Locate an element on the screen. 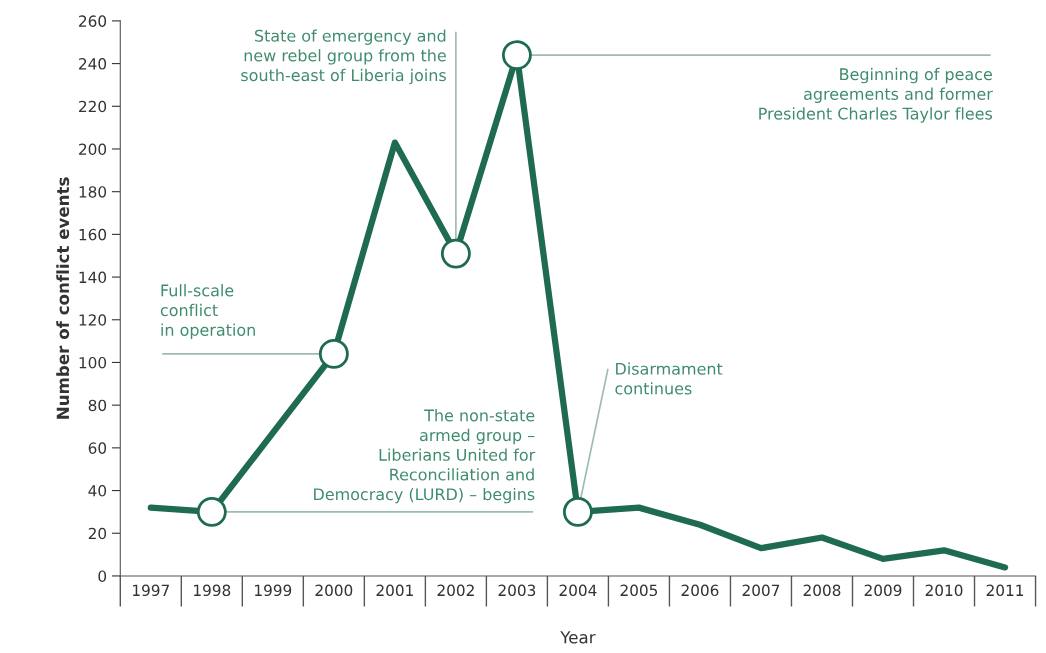  y-tick-label: 20 is located at coordinates (97, 533).